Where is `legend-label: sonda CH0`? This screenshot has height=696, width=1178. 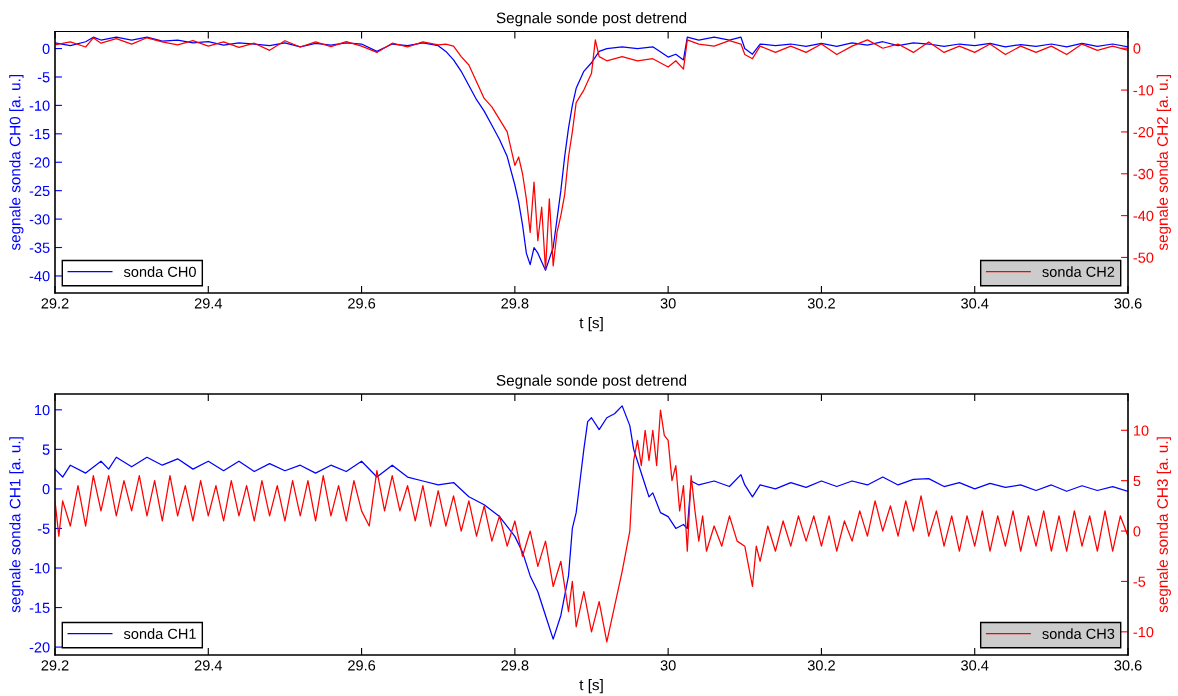
legend-label: sonda CH0 is located at coordinates (159, 271).